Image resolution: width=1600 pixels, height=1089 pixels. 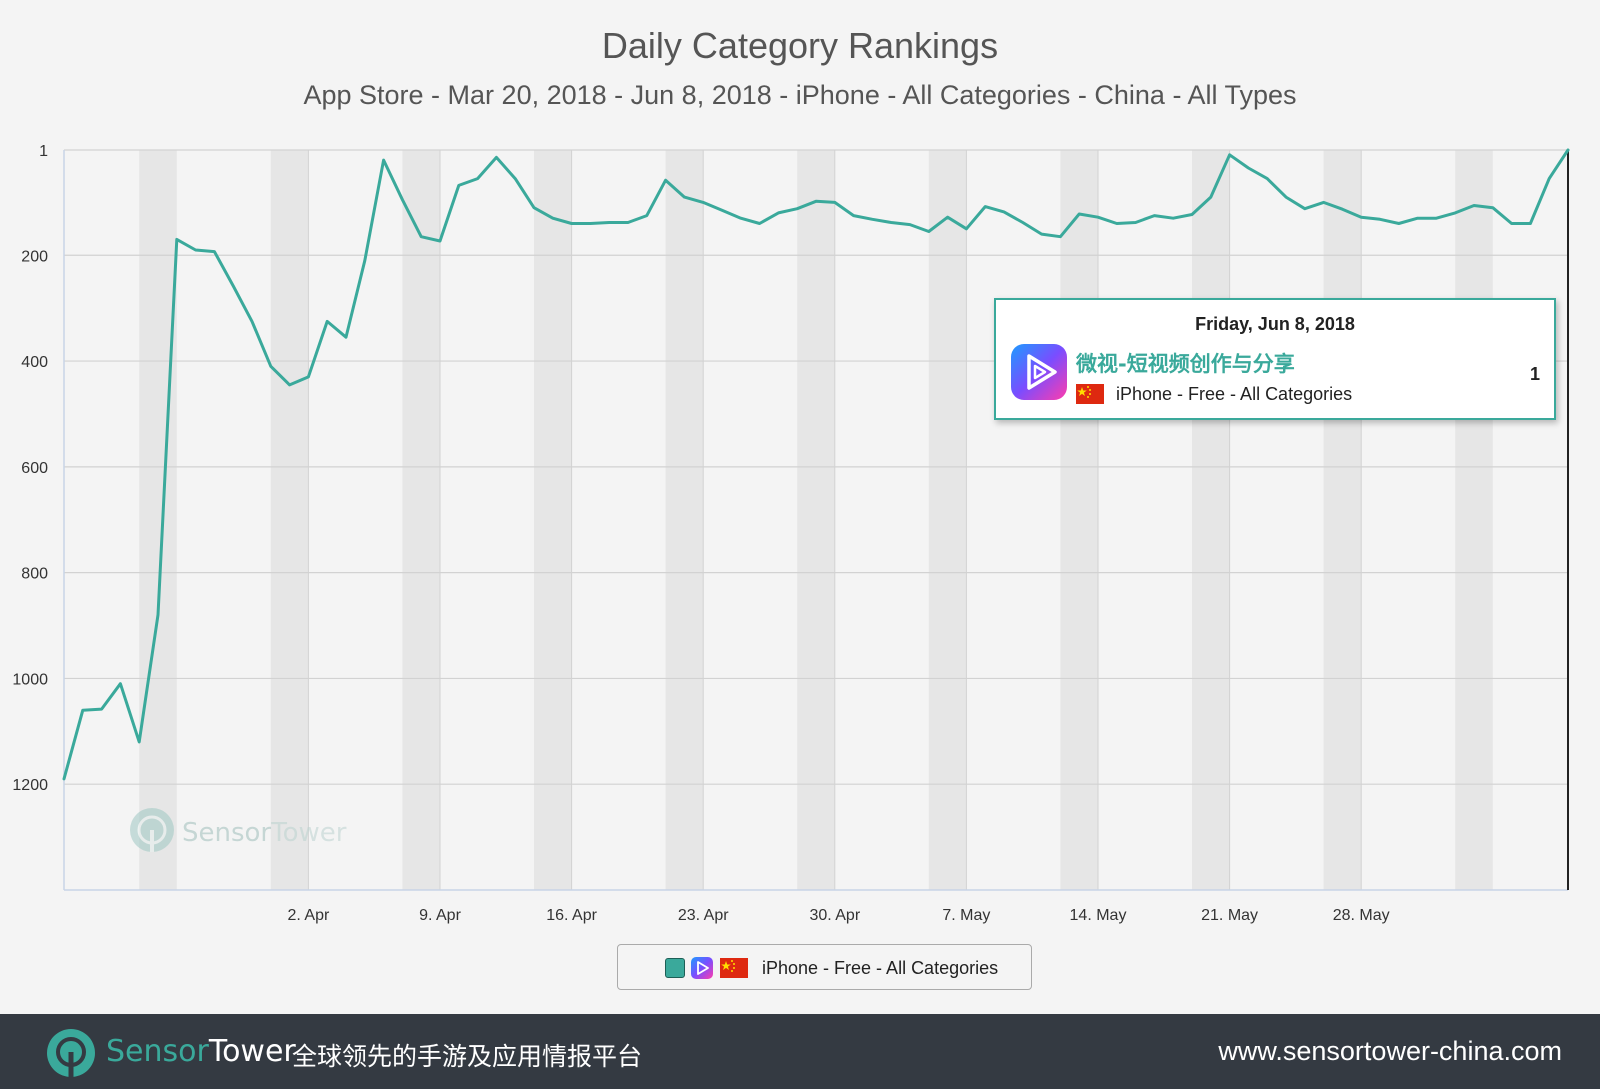 I want to click on x-tick-label: 7. May, so click(x=966, y=915).